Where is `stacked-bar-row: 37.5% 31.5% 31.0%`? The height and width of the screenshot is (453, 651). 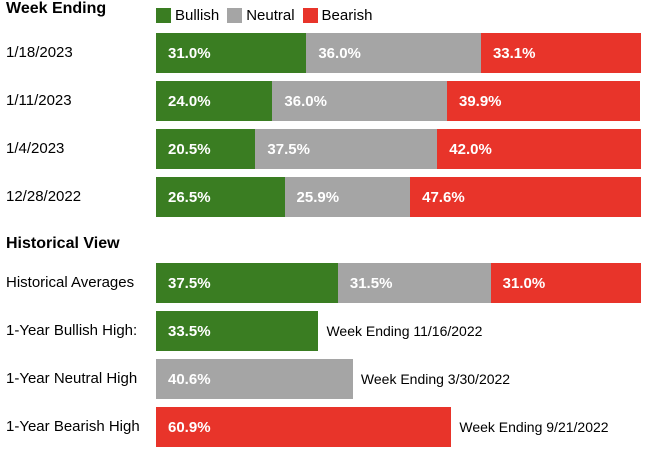 stacked-bar-row: 37.5% 31.5% 31.0% is located at coordinates (398, 283).